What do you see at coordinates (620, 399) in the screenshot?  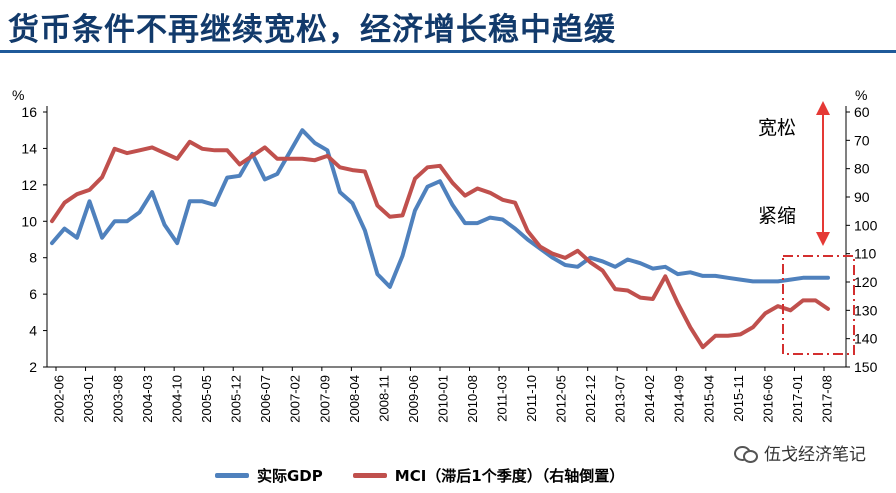 I see `x-tick-label: 2013-07` at bounding box center [620, 399].